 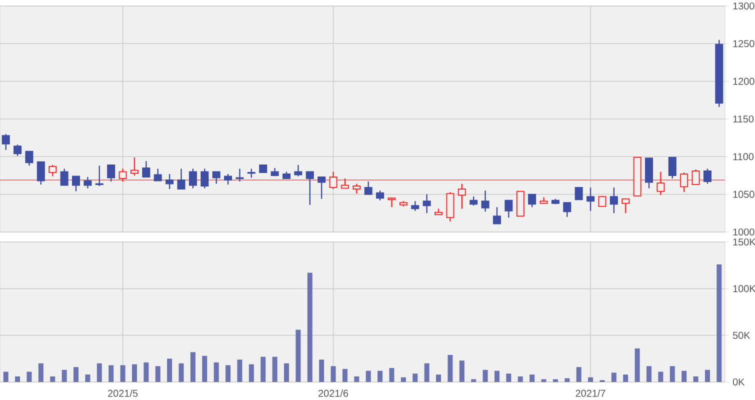 I want to click on y-tick-label: 1100, so click(x=743, y=156).